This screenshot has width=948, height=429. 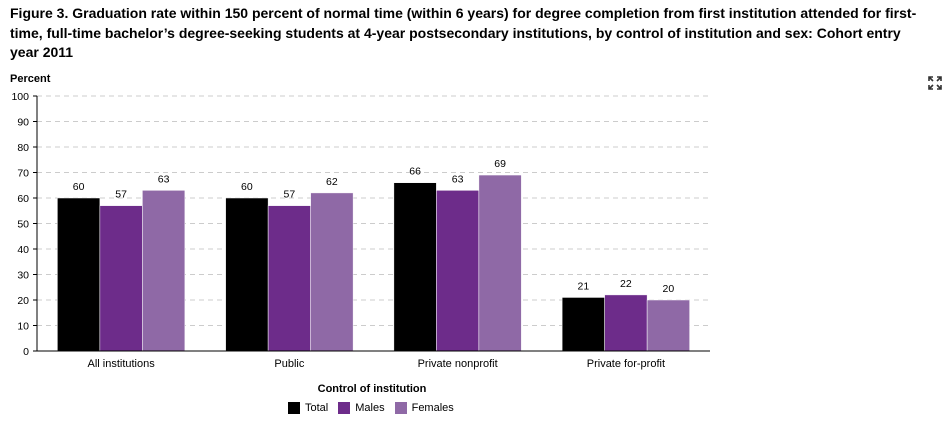 What do you see at coordinates (23, 123) in the screenshot?
I see `y-tick-label: 90` at bounding box center [23, 123].